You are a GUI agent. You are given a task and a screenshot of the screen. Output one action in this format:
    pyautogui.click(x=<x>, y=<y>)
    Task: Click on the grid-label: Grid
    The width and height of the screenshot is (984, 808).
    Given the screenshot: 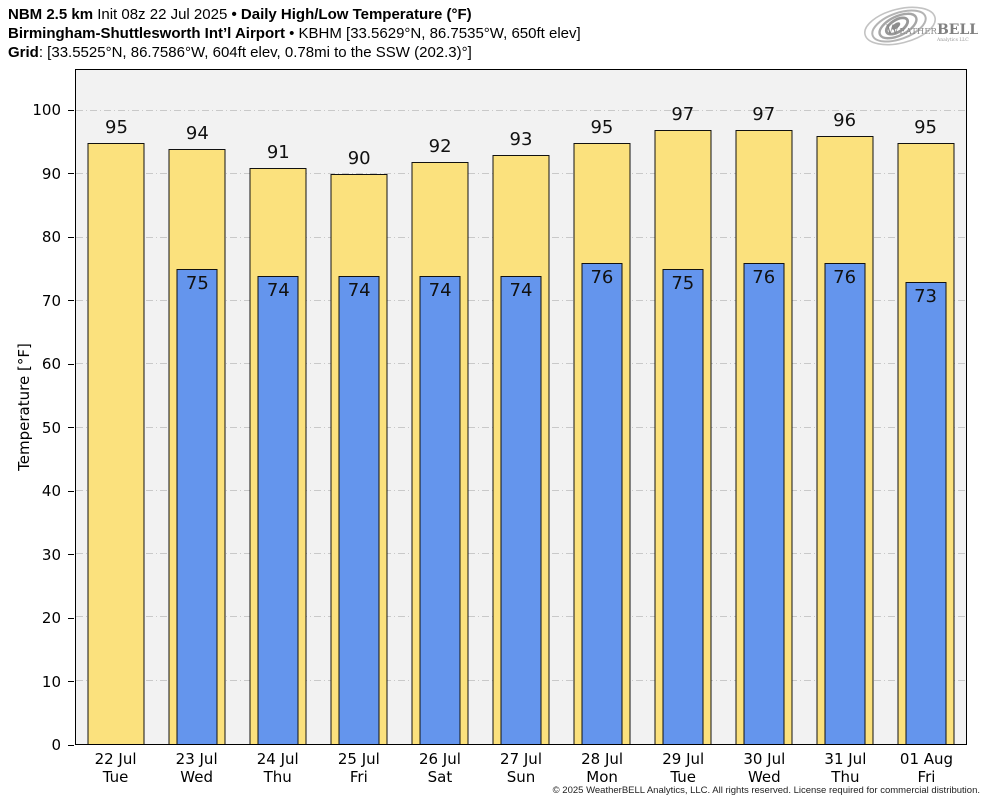 What is the action you would take?
    pyautogui.click(x=23, y=52)
    